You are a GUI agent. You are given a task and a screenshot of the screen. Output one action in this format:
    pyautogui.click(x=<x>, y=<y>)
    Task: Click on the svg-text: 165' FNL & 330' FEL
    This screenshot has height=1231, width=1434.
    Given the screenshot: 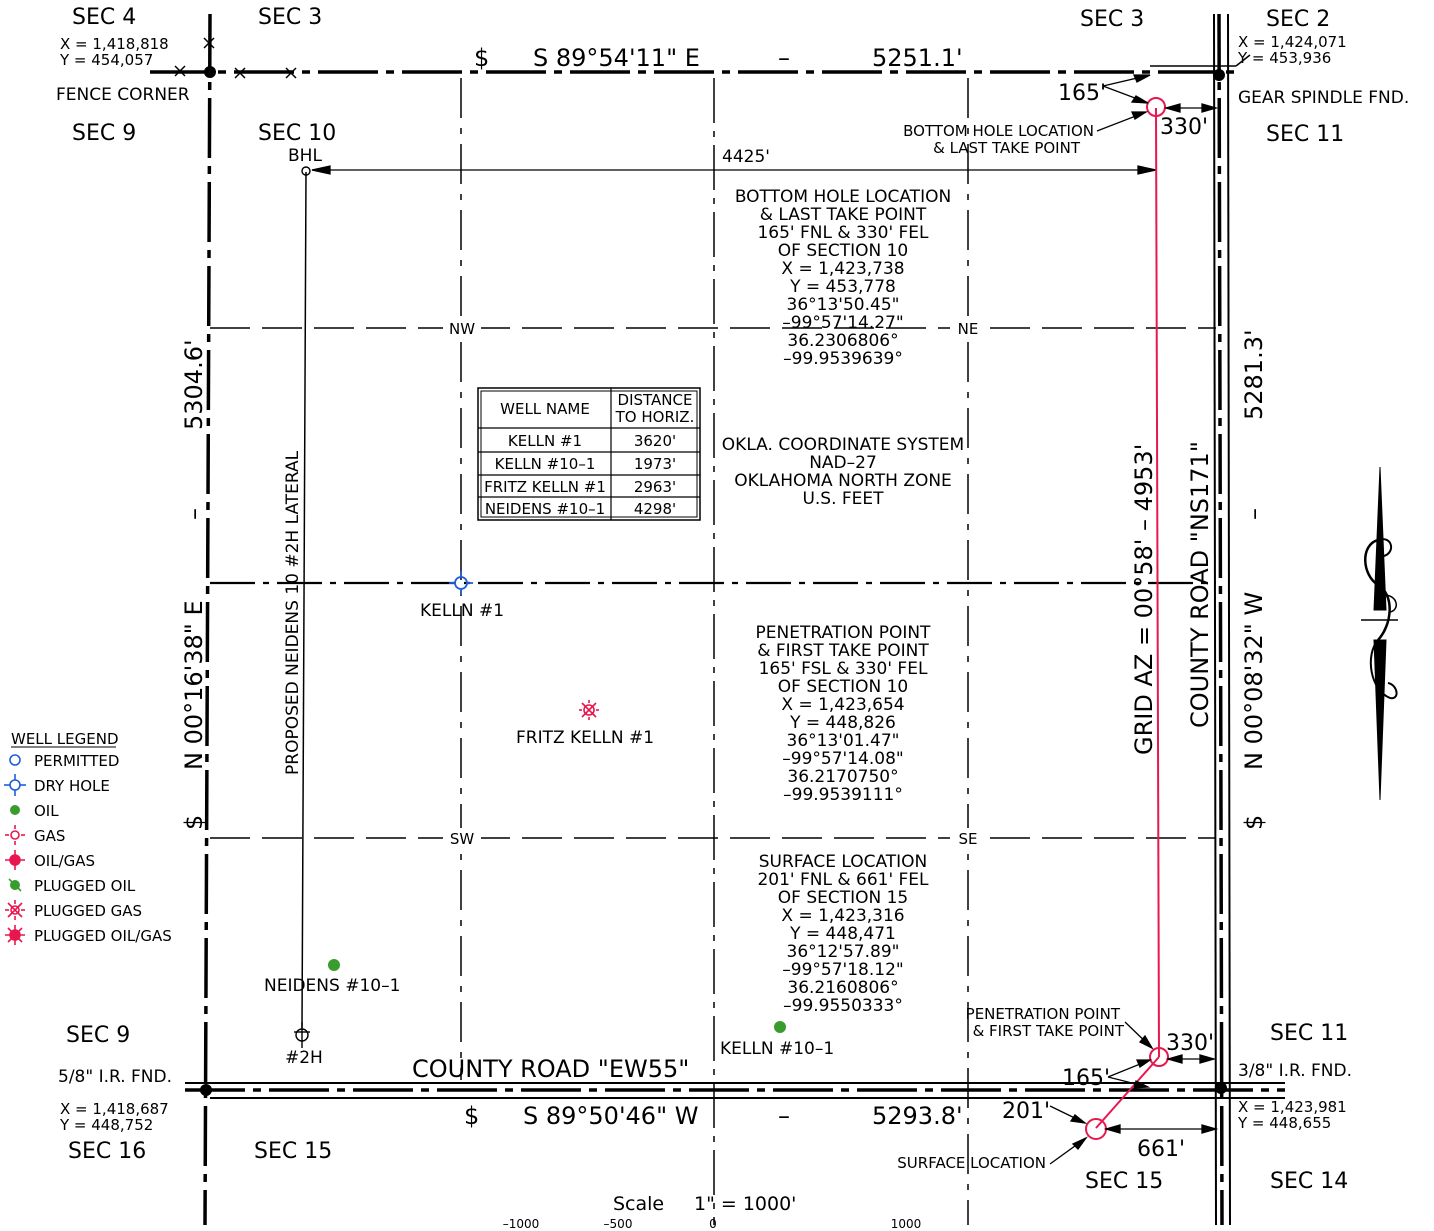 What is the action you would take?
    pyautogui.click(x=843, y=233)
    